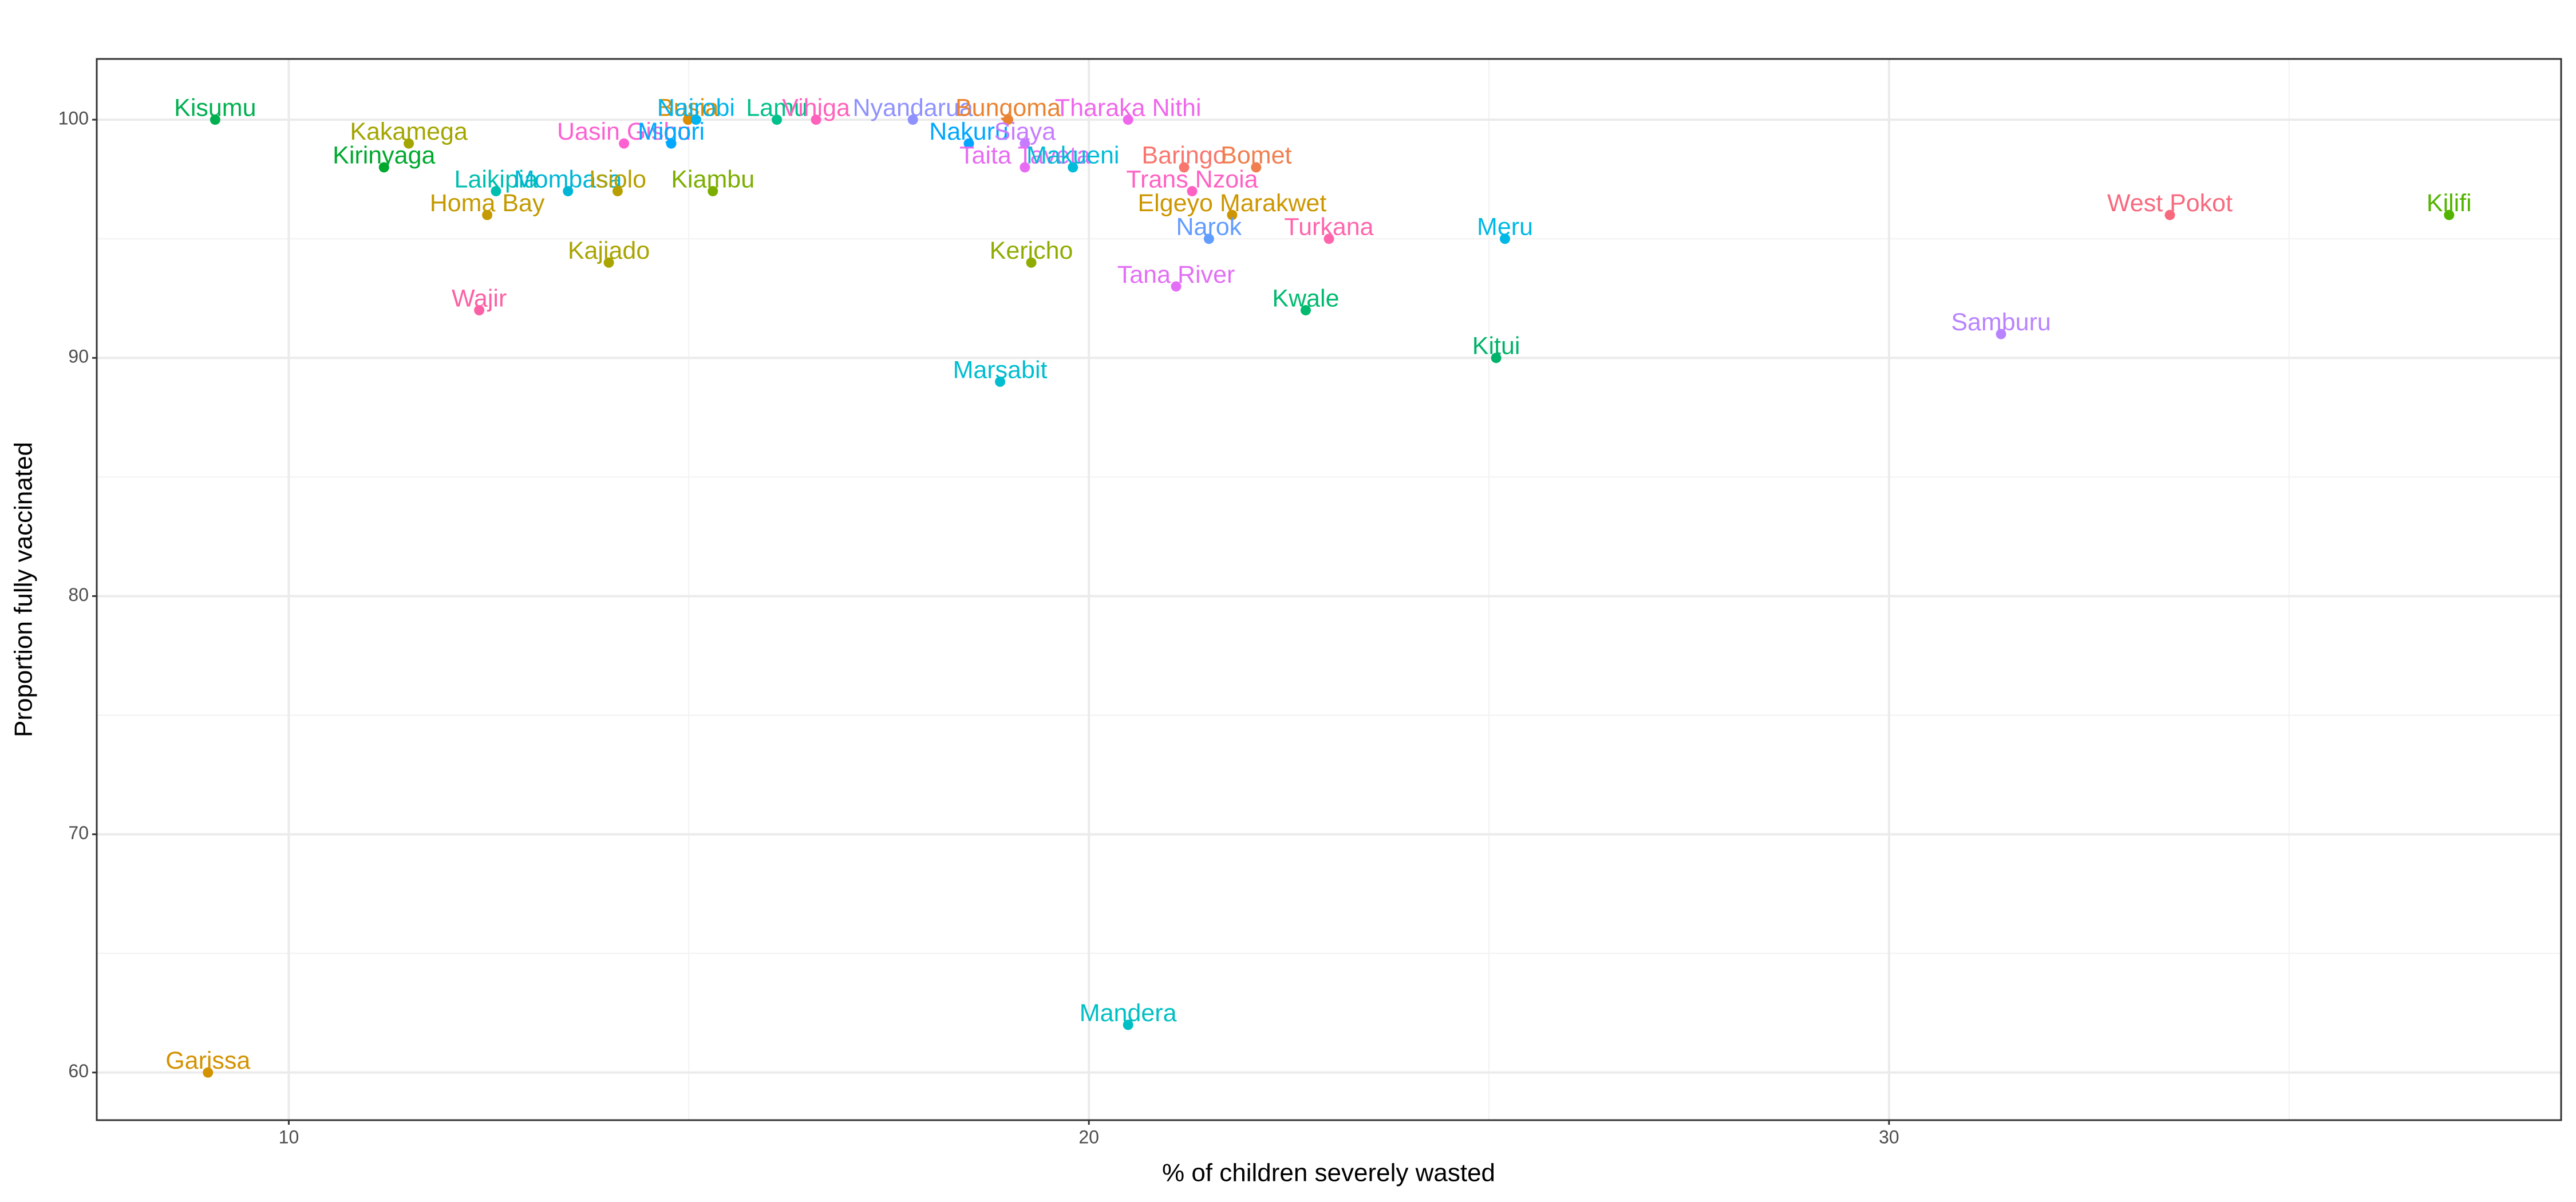 This screenshot has width=2576, height=1202. I want to click on point-label: Kajiado, so click(609, 250).